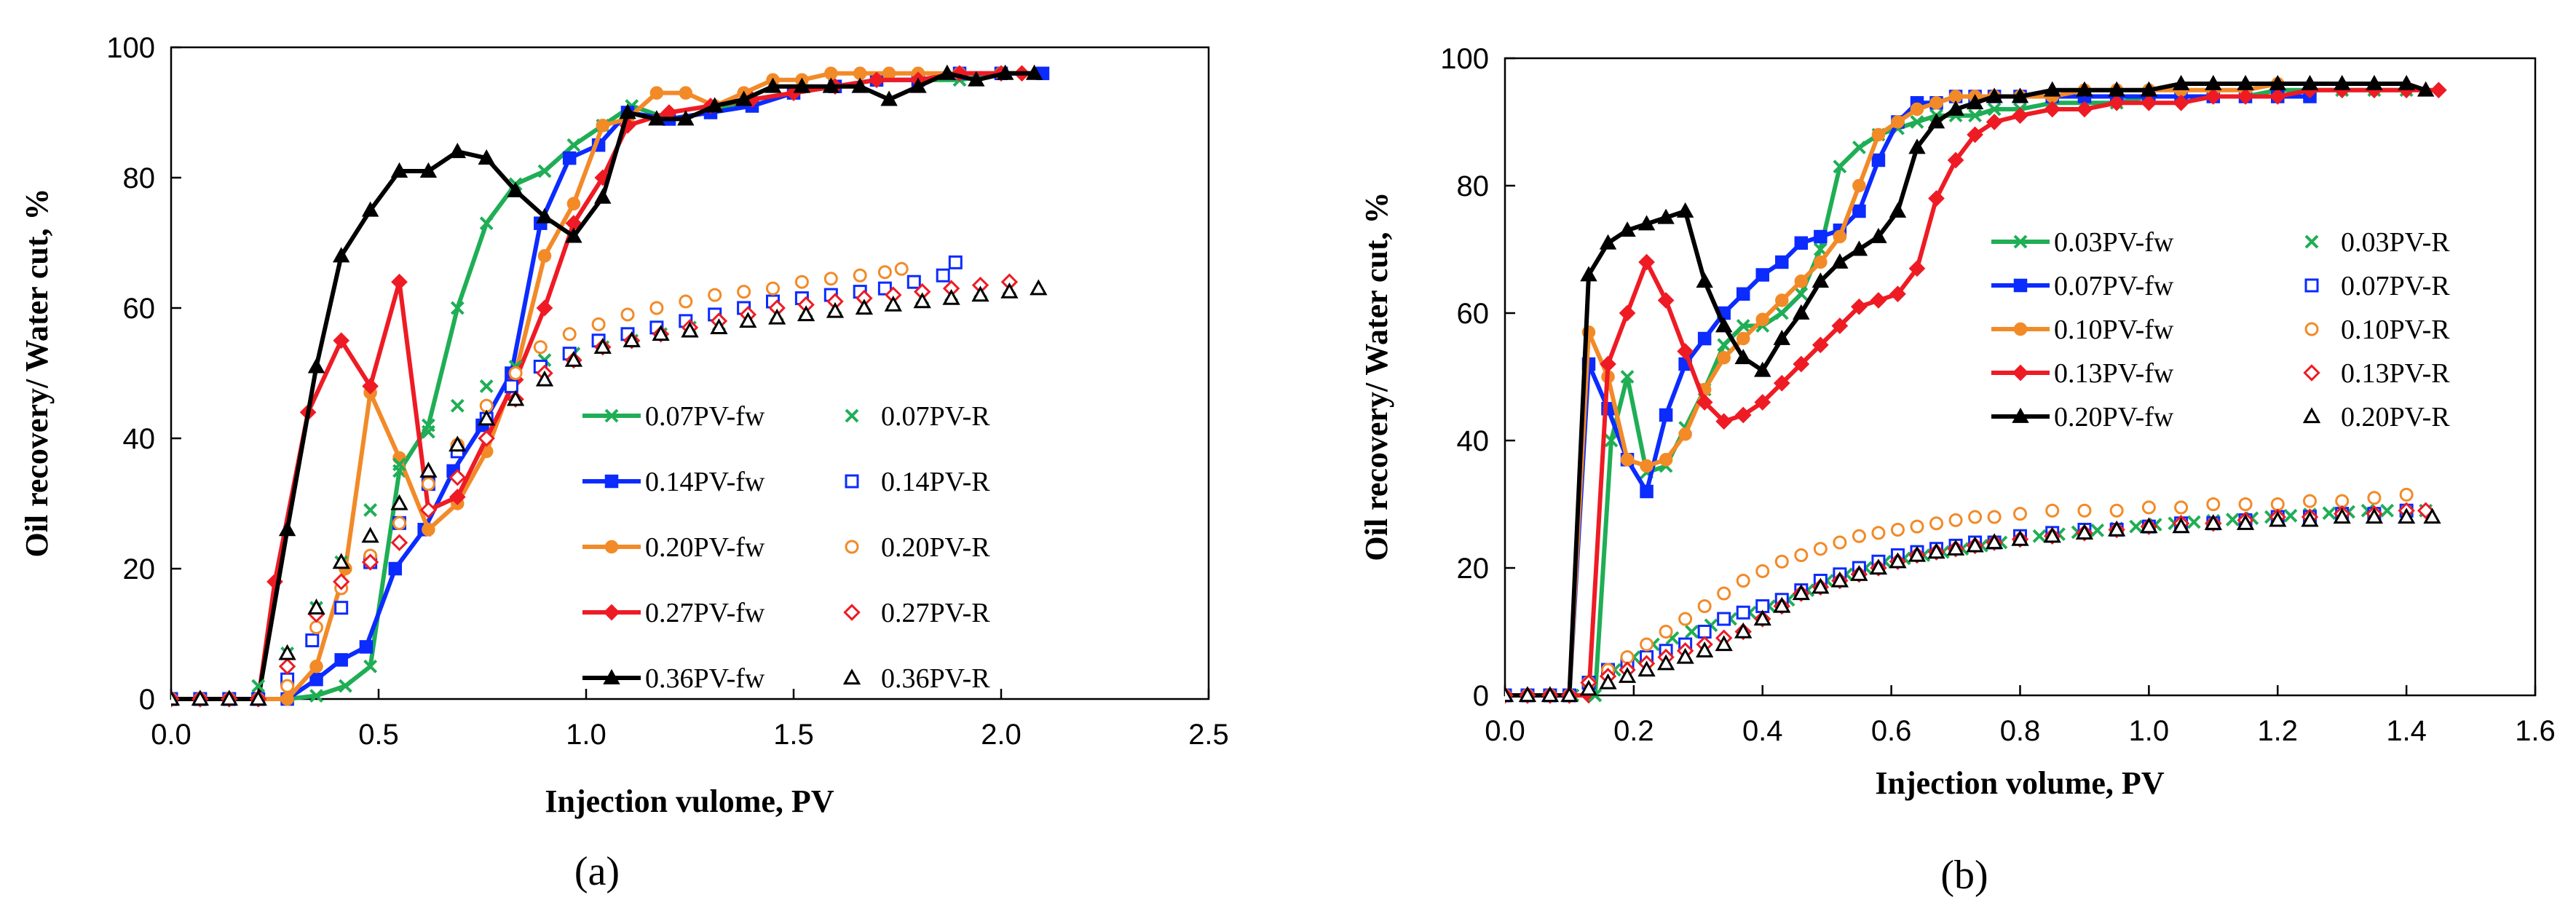 The width and height of the screenshot is (2576, 924). I want to click on y-tick-label: 40, so click(1474, 441).